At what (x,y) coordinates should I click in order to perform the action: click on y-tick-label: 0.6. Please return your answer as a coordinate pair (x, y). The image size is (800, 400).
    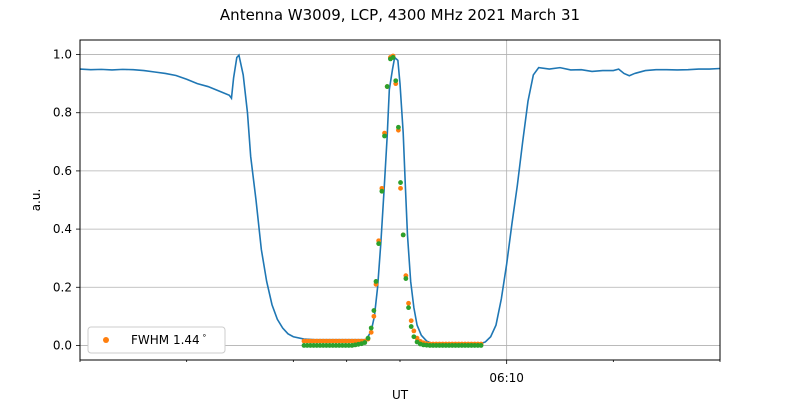
    Looking at the image, I should click on (62, 171).